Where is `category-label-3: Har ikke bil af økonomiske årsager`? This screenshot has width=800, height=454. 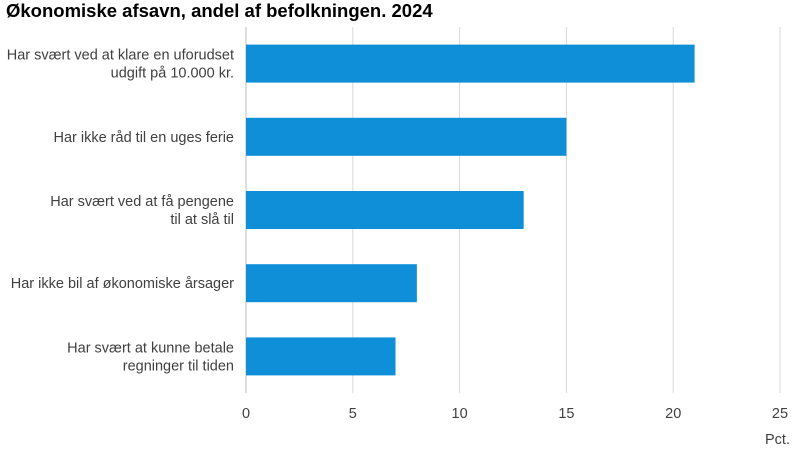 category-label-3: Har ikke bil af økonomiske årsager is located at coordinates (122, 284).